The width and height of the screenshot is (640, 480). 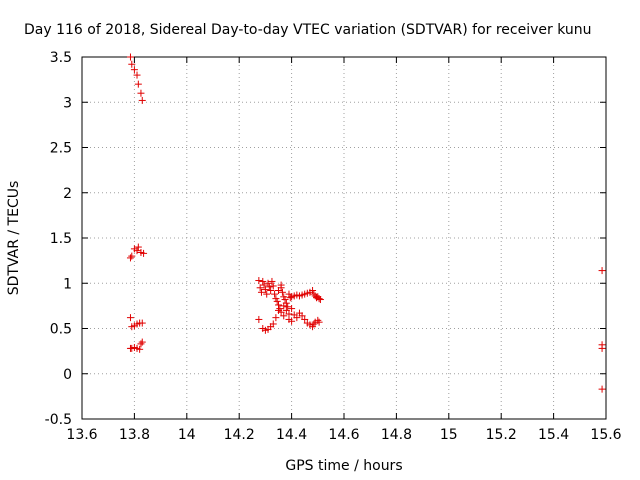 What do you see at coordinates (61, 149) in the screenshot?
I see `y-tick-label: 2.5` at bounding box center [61, 149].